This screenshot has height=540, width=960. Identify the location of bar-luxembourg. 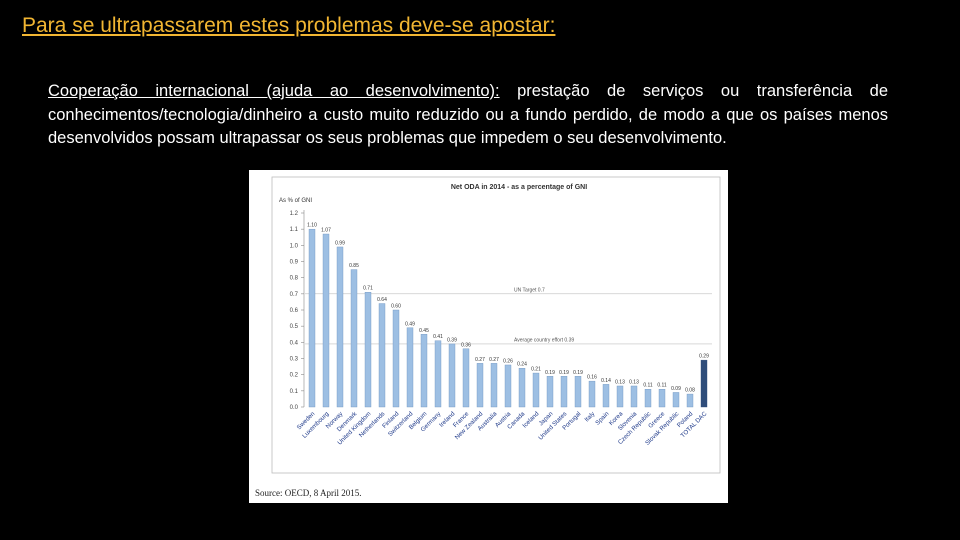
(326, 320).